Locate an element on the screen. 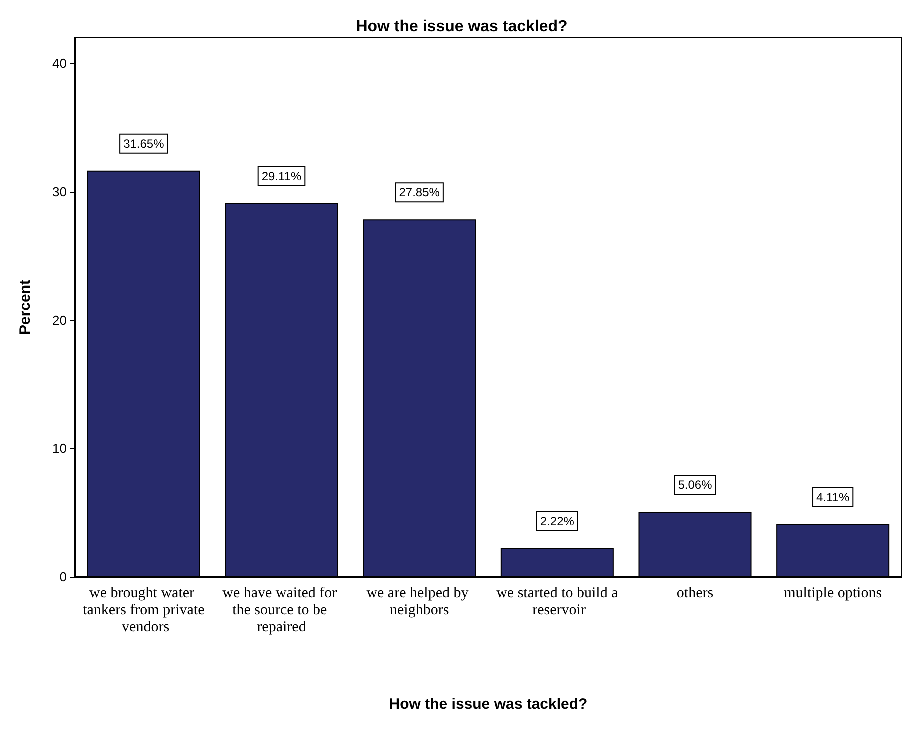 This screenshot has height=733, width=924. x-tick-label: multiple options is located at coordinates (833, 594).